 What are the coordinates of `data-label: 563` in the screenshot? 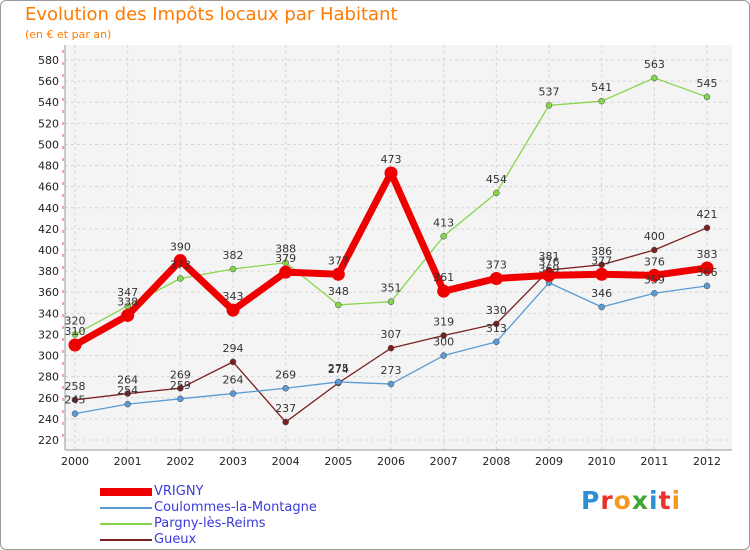 It's located at (654, 64).